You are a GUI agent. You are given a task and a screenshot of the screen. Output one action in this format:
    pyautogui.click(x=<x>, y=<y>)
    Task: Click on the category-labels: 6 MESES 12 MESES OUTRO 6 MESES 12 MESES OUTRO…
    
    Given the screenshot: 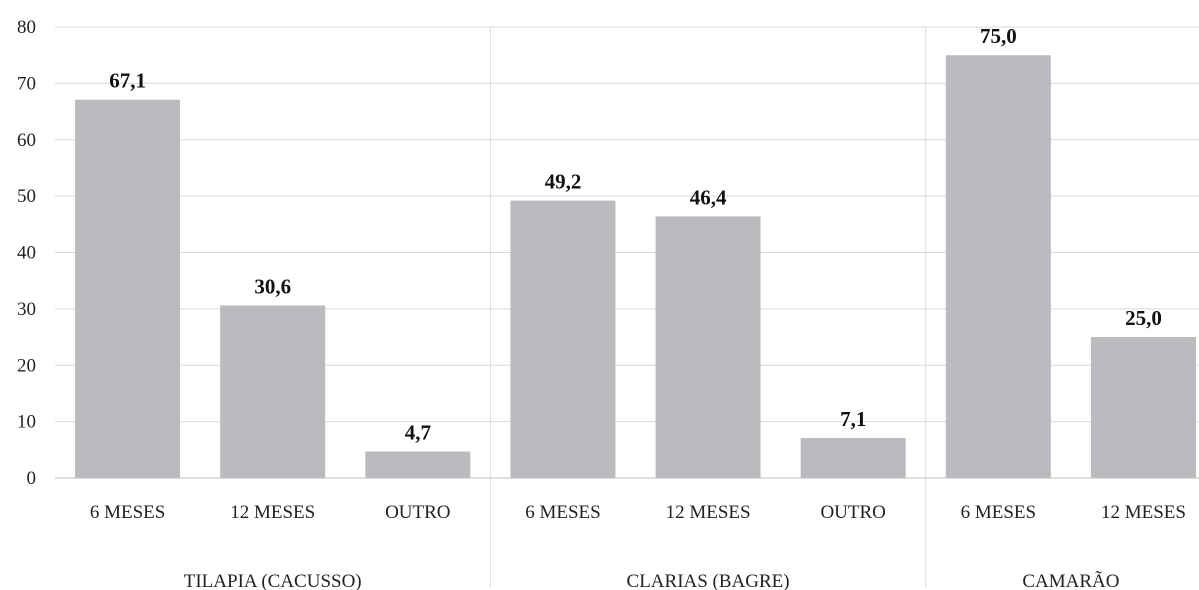 What is the action you would take?
    pyautogui.click(x=638, y=512)
    